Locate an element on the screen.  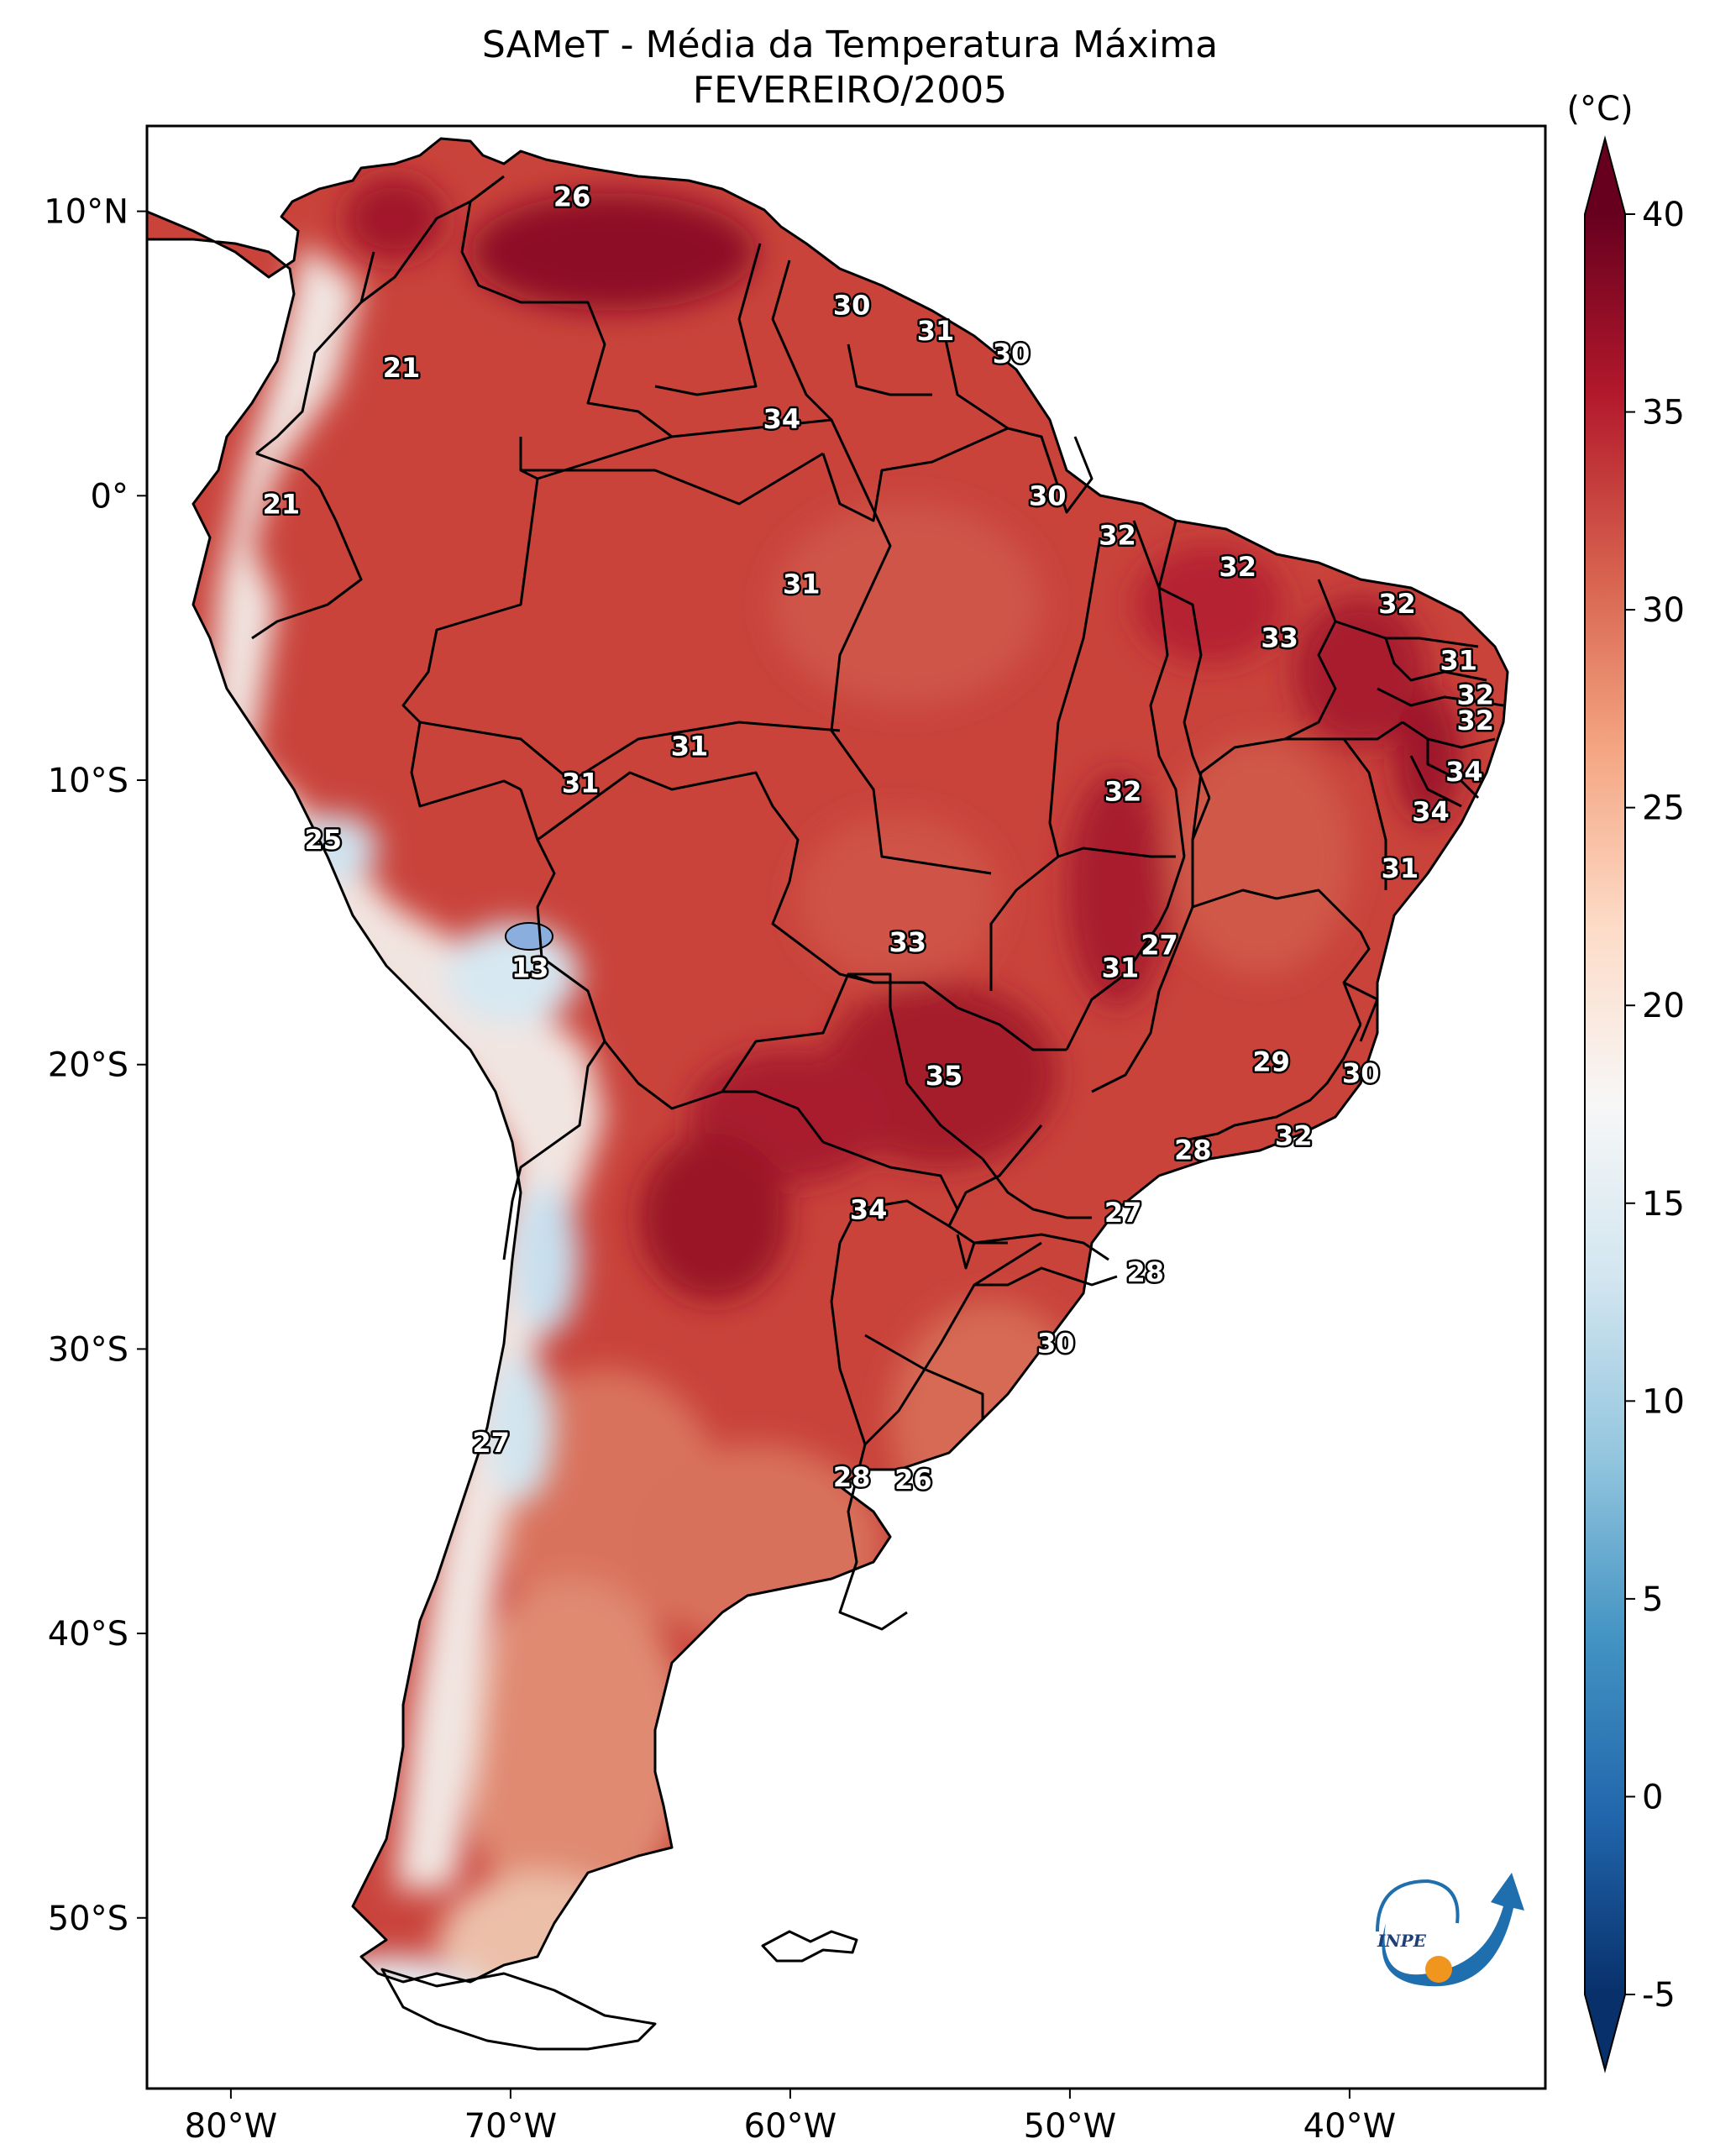
longitude-axis: 80°W 70°W 60°W 50°W 40°W is located at coordinates (790, 2117).